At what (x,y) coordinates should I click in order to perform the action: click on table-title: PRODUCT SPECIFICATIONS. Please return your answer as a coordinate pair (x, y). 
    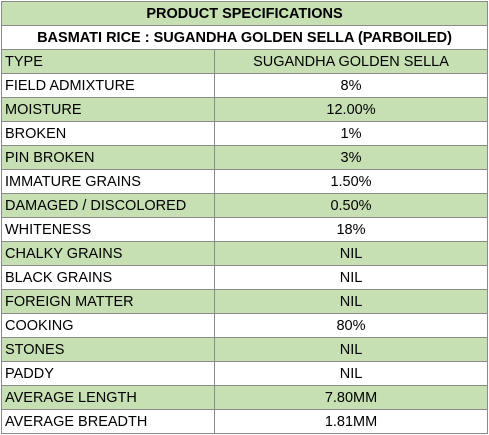
    Looking at the image, I should click on (244, 13).